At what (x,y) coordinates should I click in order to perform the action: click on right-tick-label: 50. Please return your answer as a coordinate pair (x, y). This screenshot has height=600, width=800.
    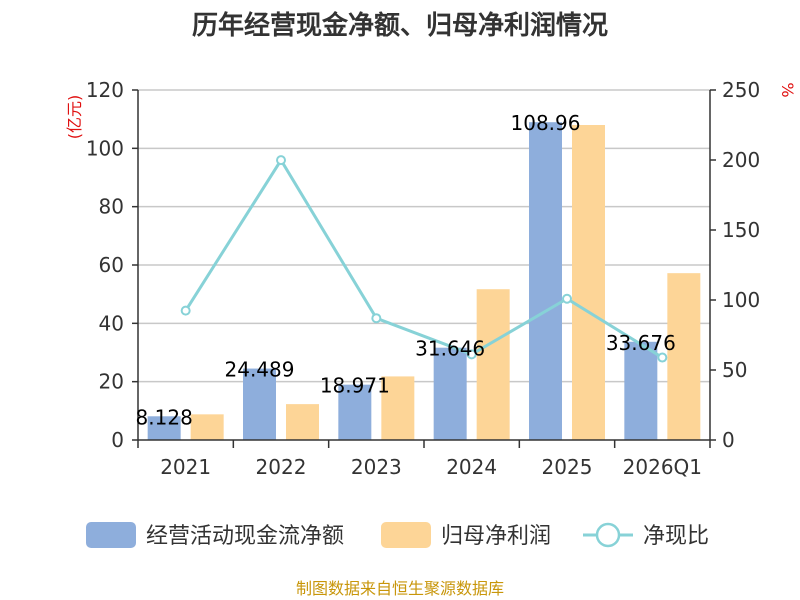
    Looking at the image, I should click on (734, 370).